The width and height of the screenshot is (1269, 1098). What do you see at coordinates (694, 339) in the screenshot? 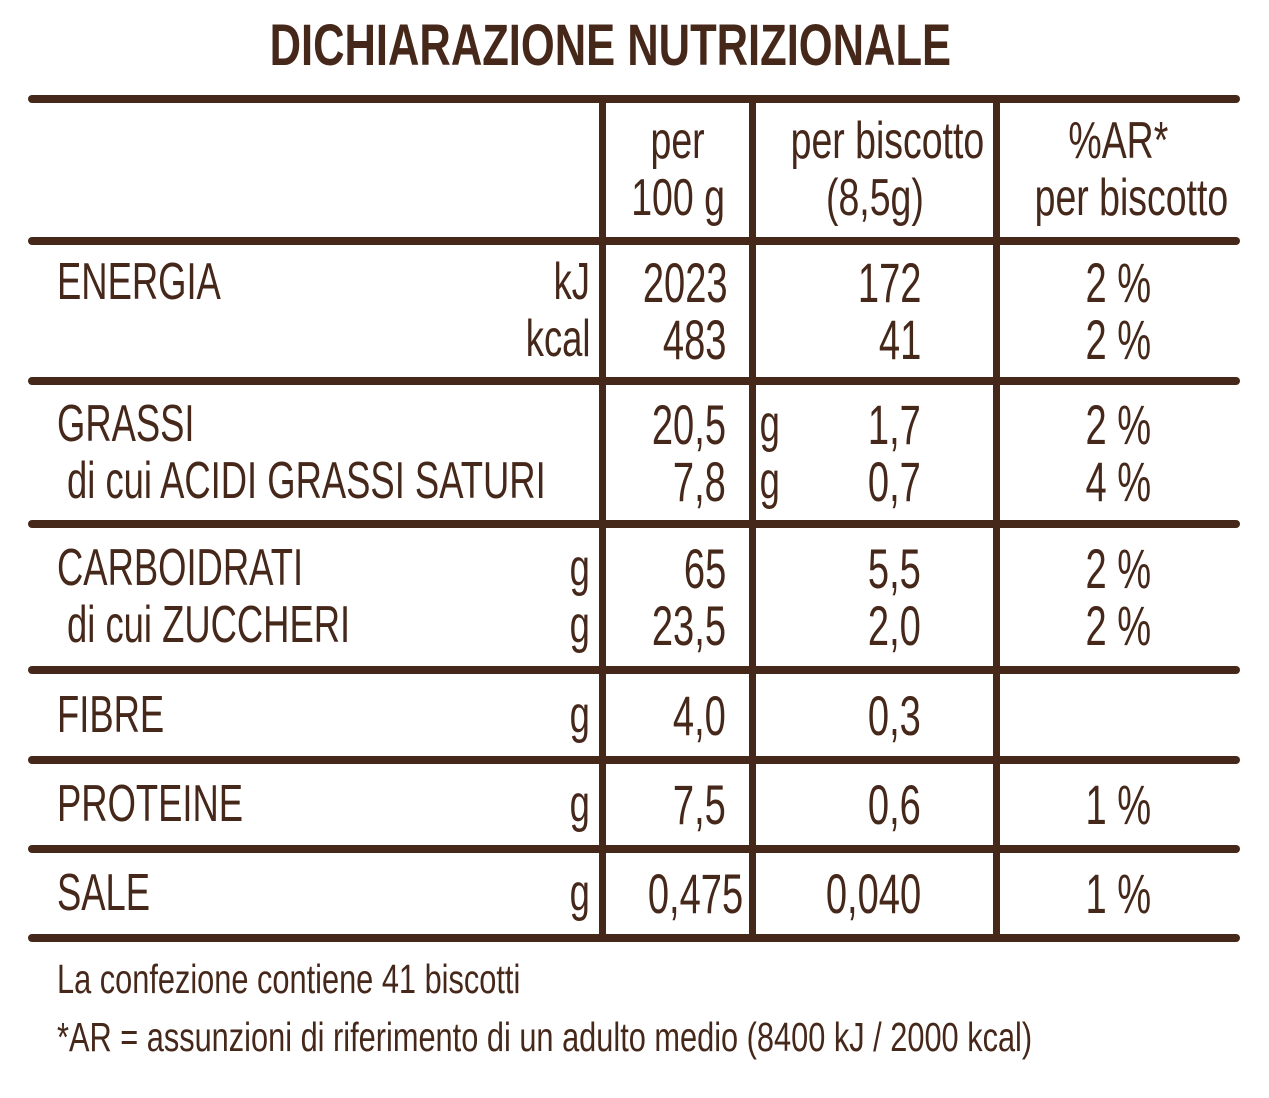
I see `value-per-100g: 483` at bounding box center [694, 339].